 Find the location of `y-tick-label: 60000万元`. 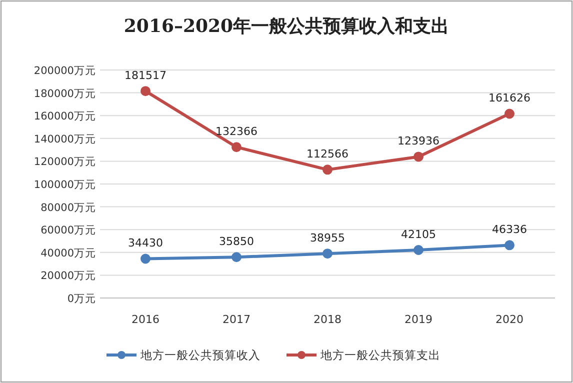

y-tick-label: 60000万元 is located at coordinates (68, 230).